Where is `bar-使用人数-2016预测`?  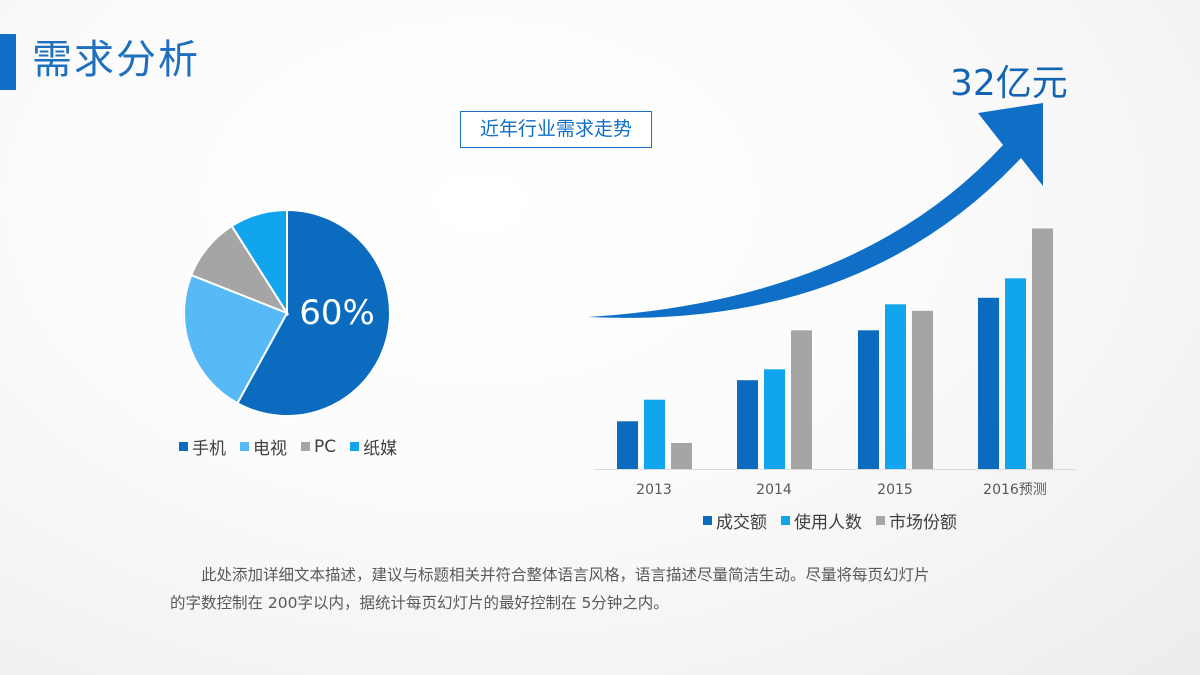
bar-使用人数-2016预测 is located at coordinates (1015, 373).